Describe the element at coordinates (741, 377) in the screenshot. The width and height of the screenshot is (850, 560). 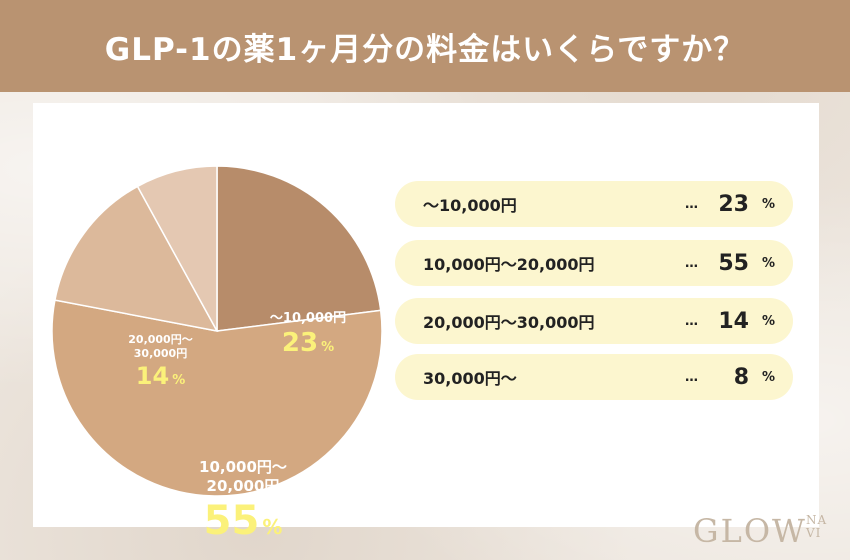
I see `legend-row-value: 8` at that location.